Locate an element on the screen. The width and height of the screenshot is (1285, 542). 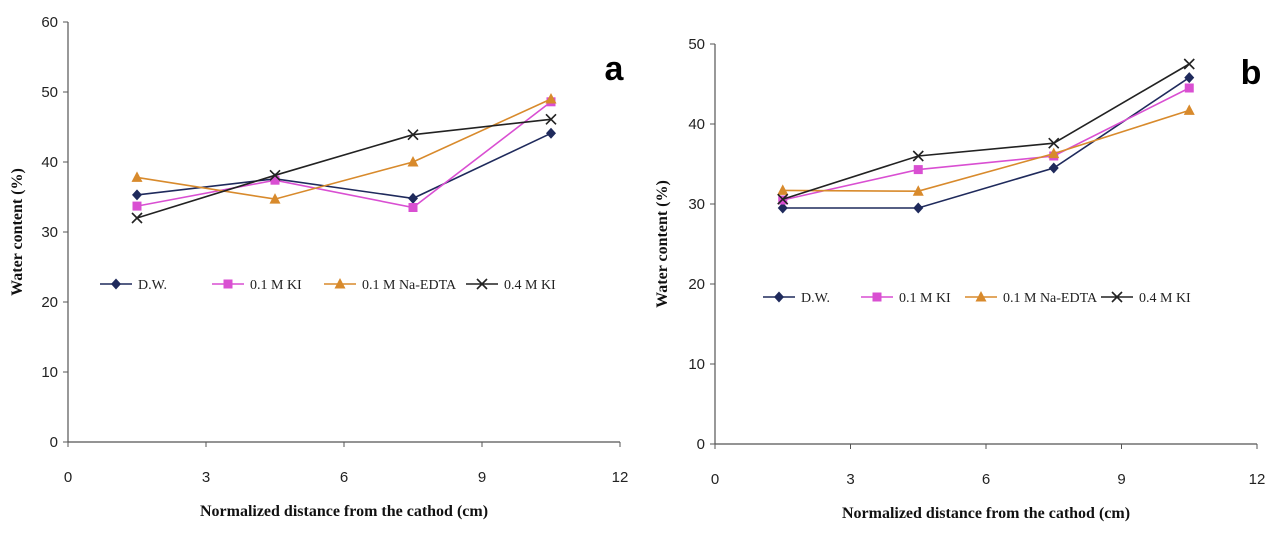
series-0-1-m-ki is located at coordinates (986, 144).